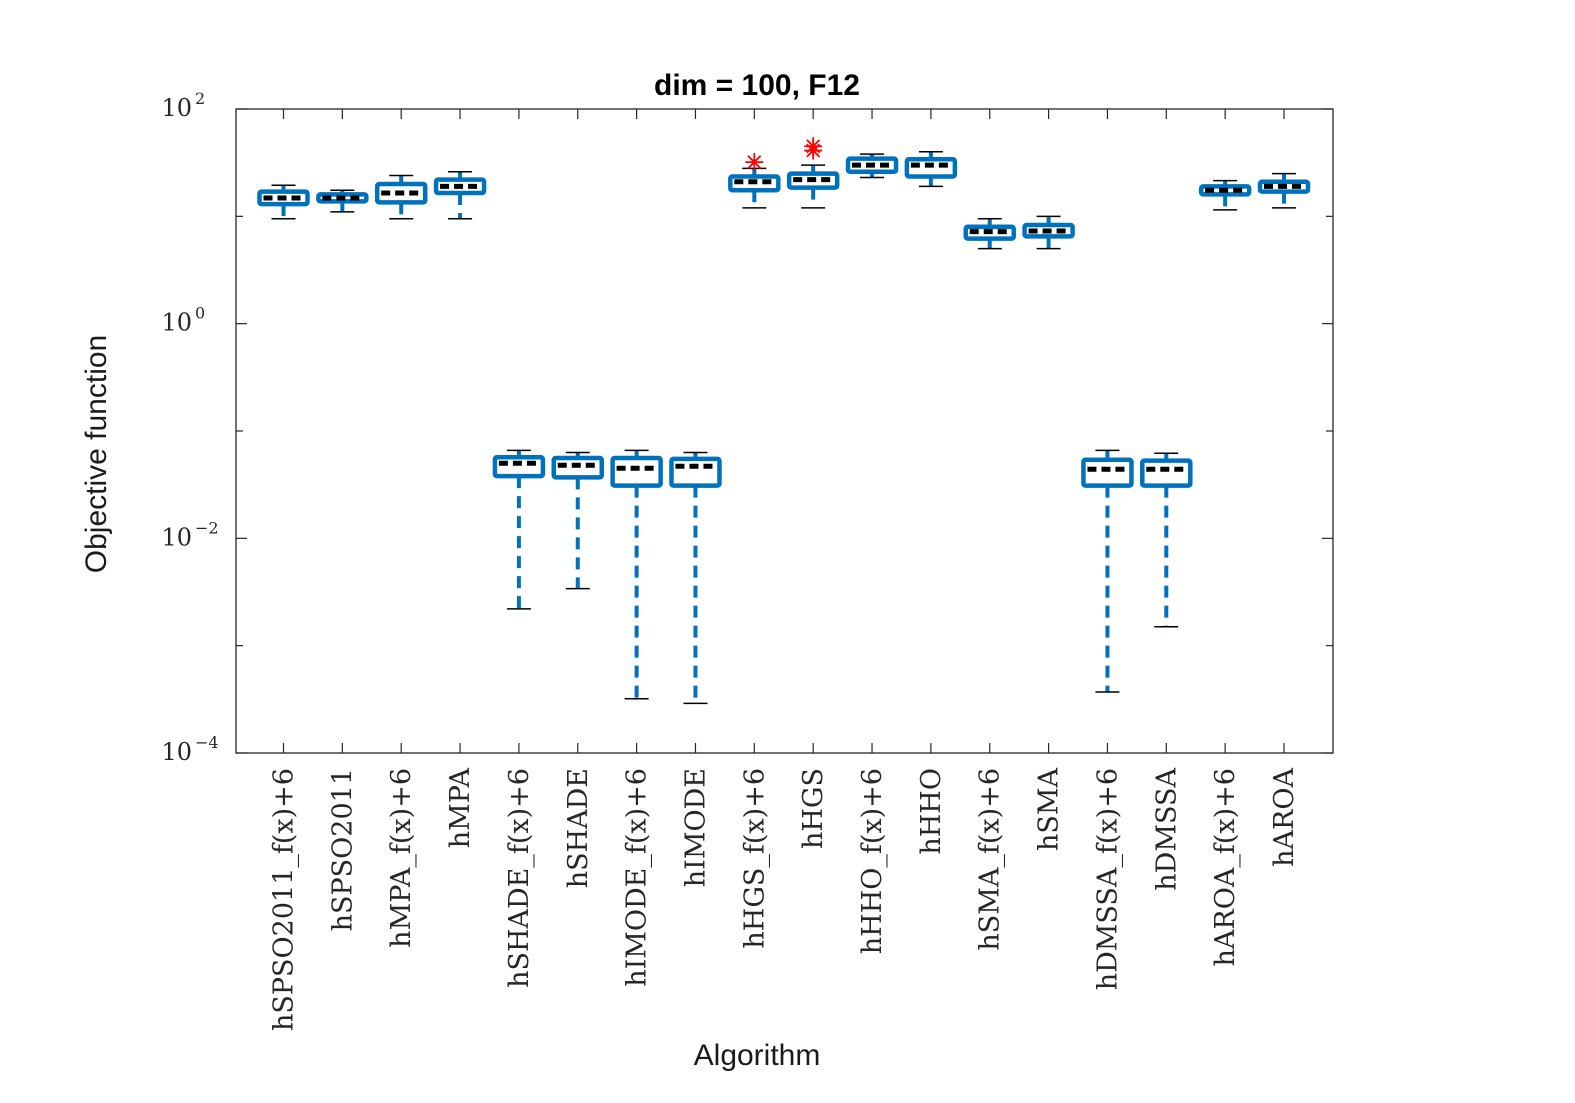 Image resolution: width=1575 pixels, height=1103 pixels. What do you see at coordinates (1166, 829) in the screenshot?
I see `x-tick-label: hDMSSA` at bounding box center [1166, 829].